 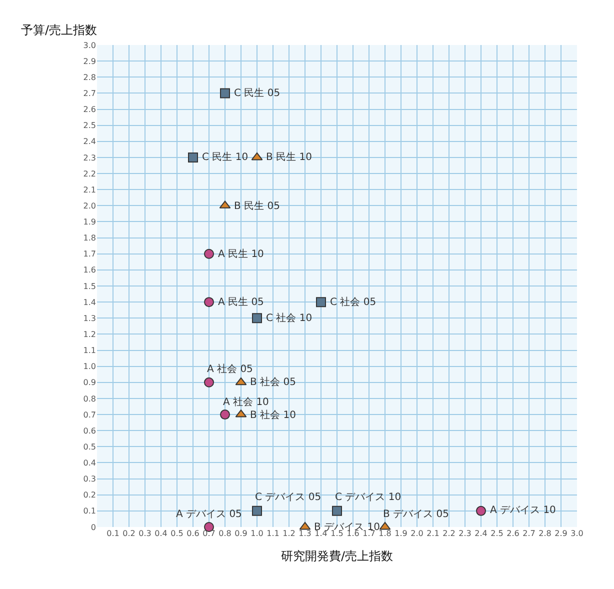 I want to click on x-tick-label: 1.3, so click(x=305, y=533).